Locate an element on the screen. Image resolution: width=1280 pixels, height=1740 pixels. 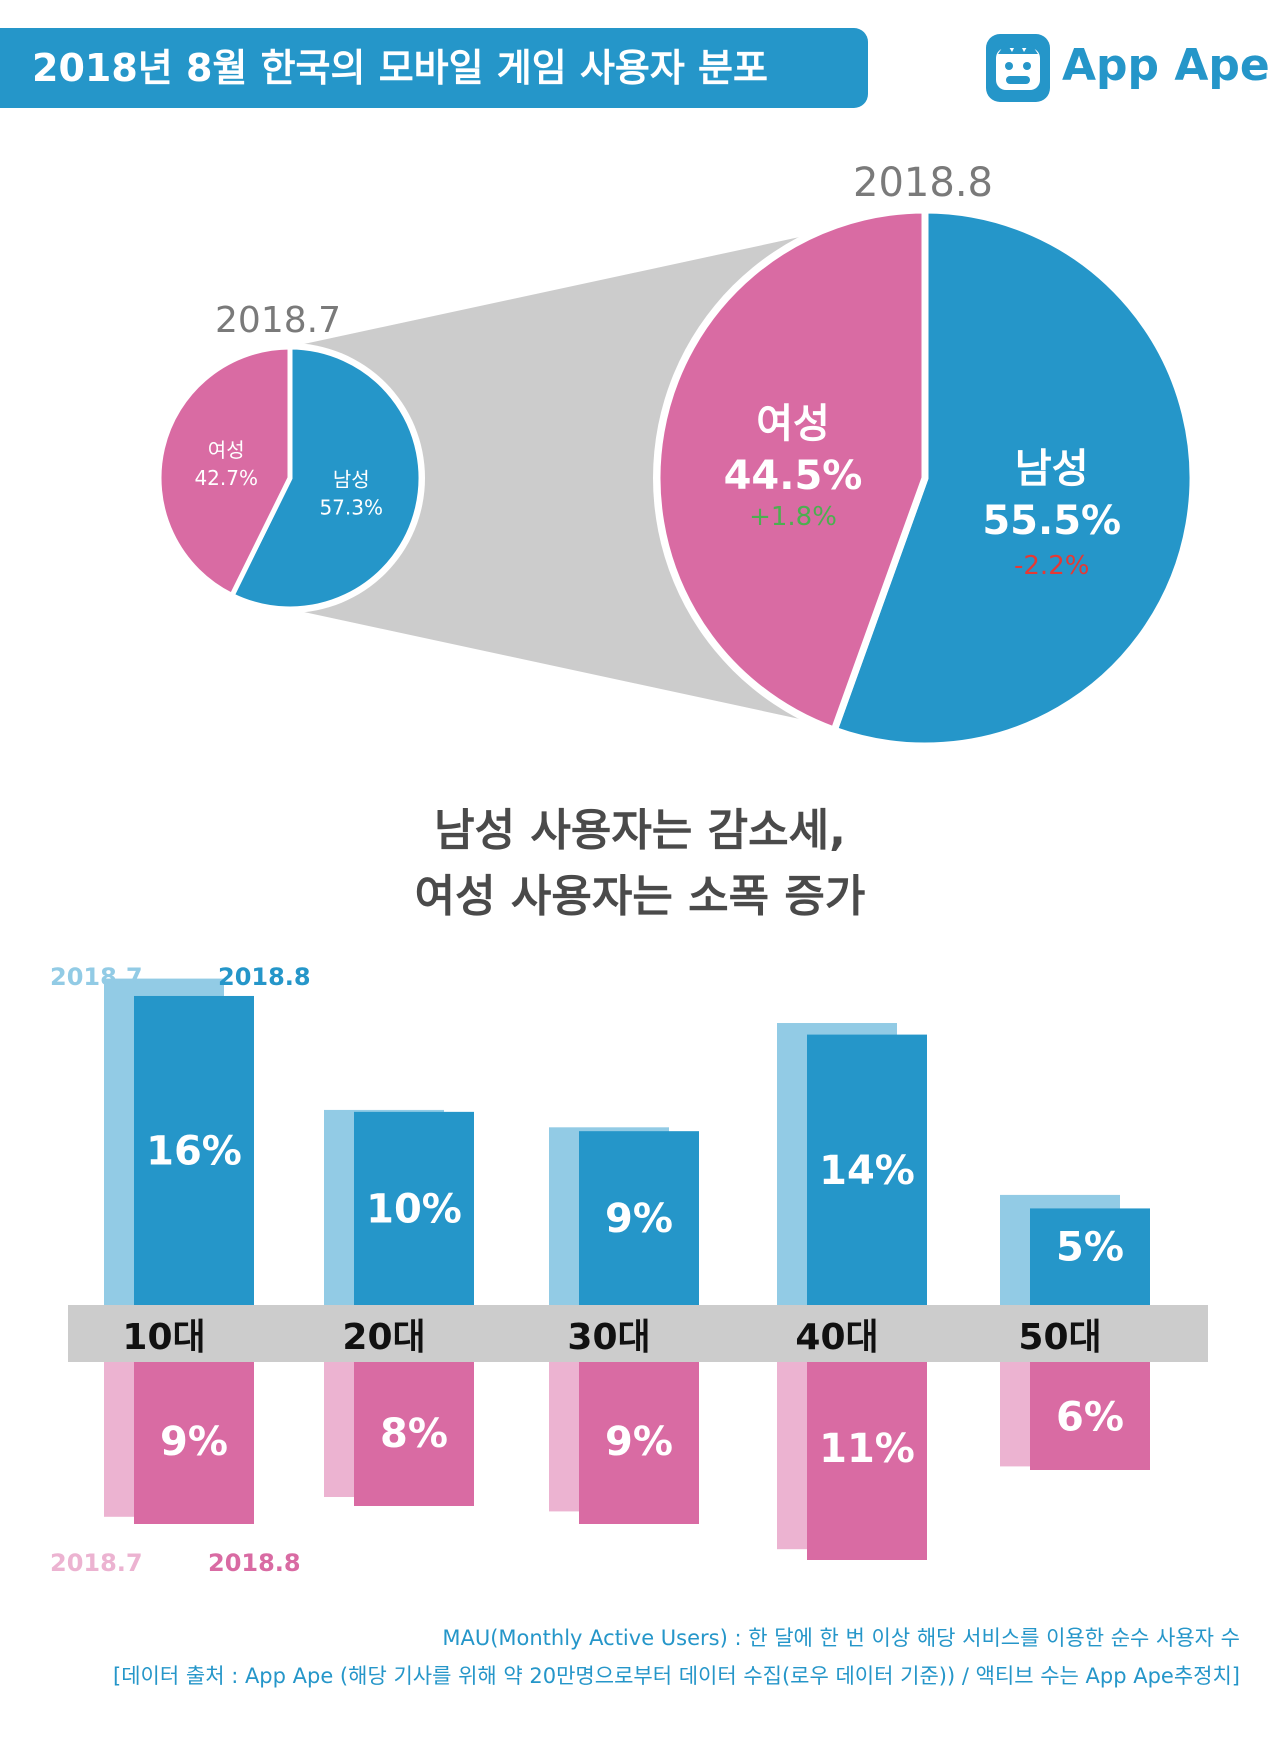
bar-female-label-3: 9% is located at coordinates (639, 1442).